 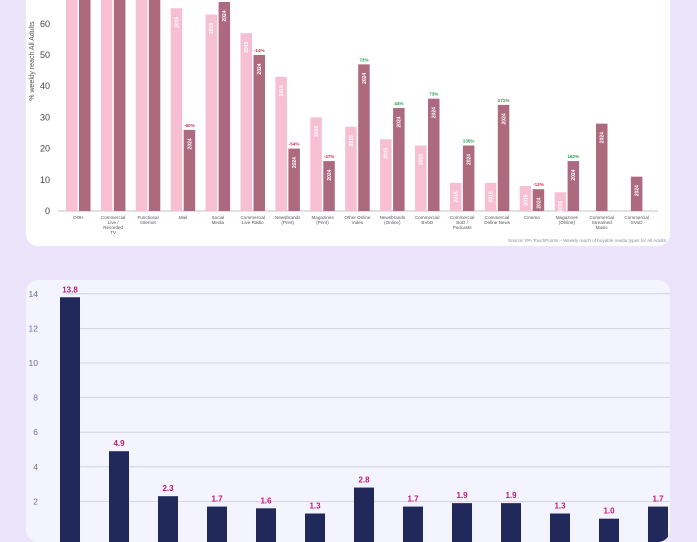 What do you see at coordinates (113, 232) in the screenshot?
I see `category-label: TV` at bounding box center [113, 232].